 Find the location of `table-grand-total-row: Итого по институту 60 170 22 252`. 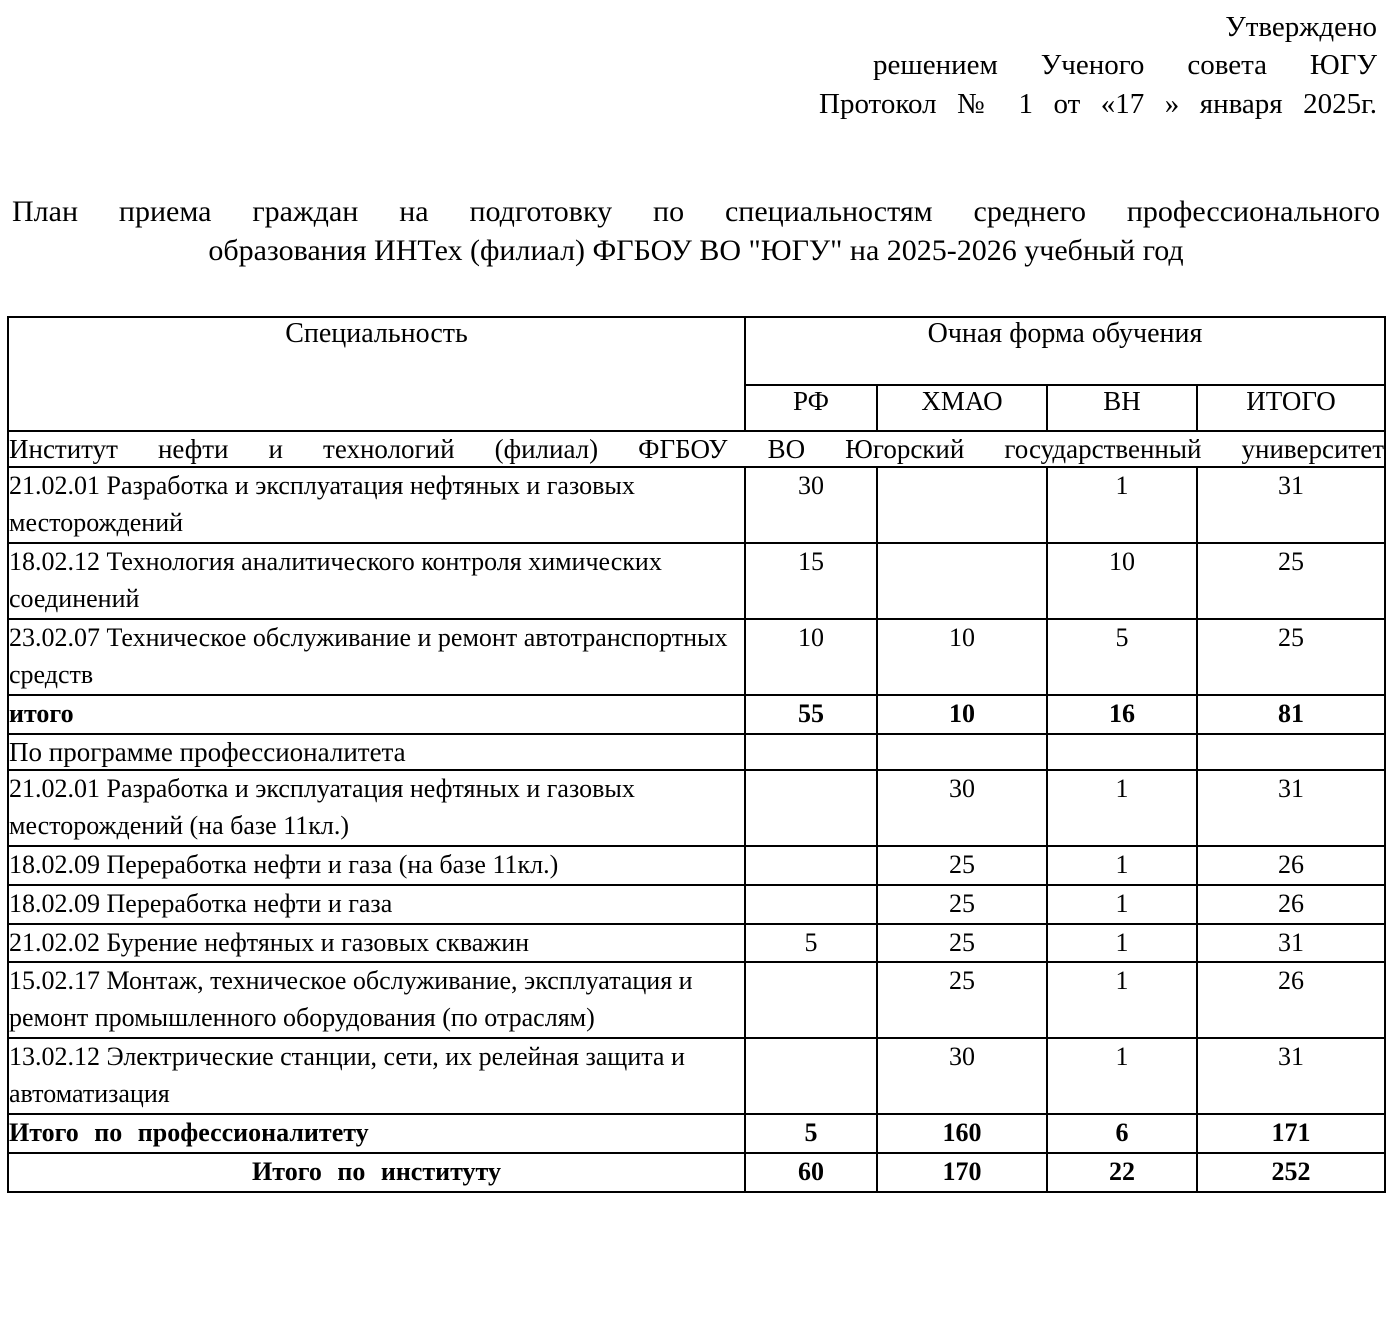

table-grand-total-row: Итого по институту 60 170 22 252 is located at coordinates (696, 1172).